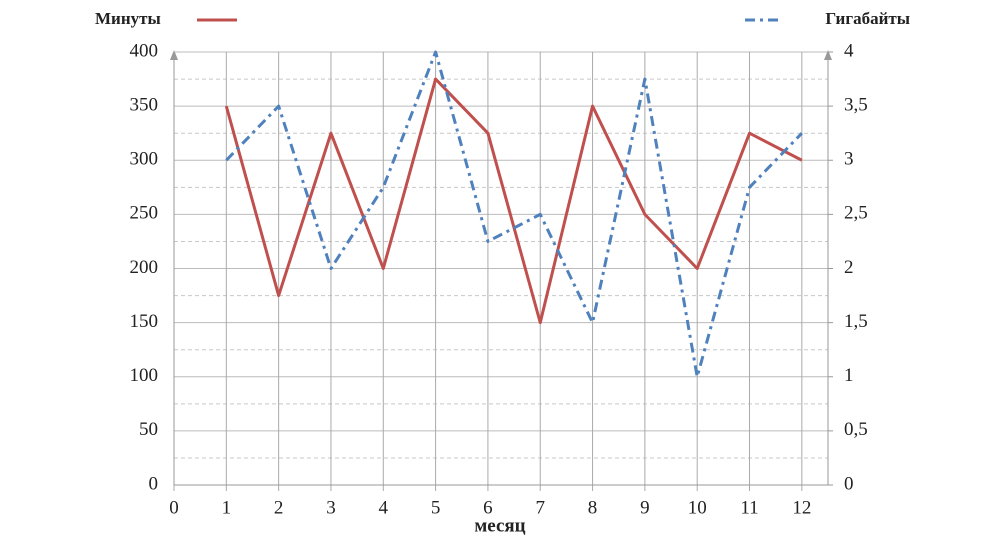 The height and width of the screenshot is (554, 1000). I want to click on x-tick-label: 10, so click(697, 507).